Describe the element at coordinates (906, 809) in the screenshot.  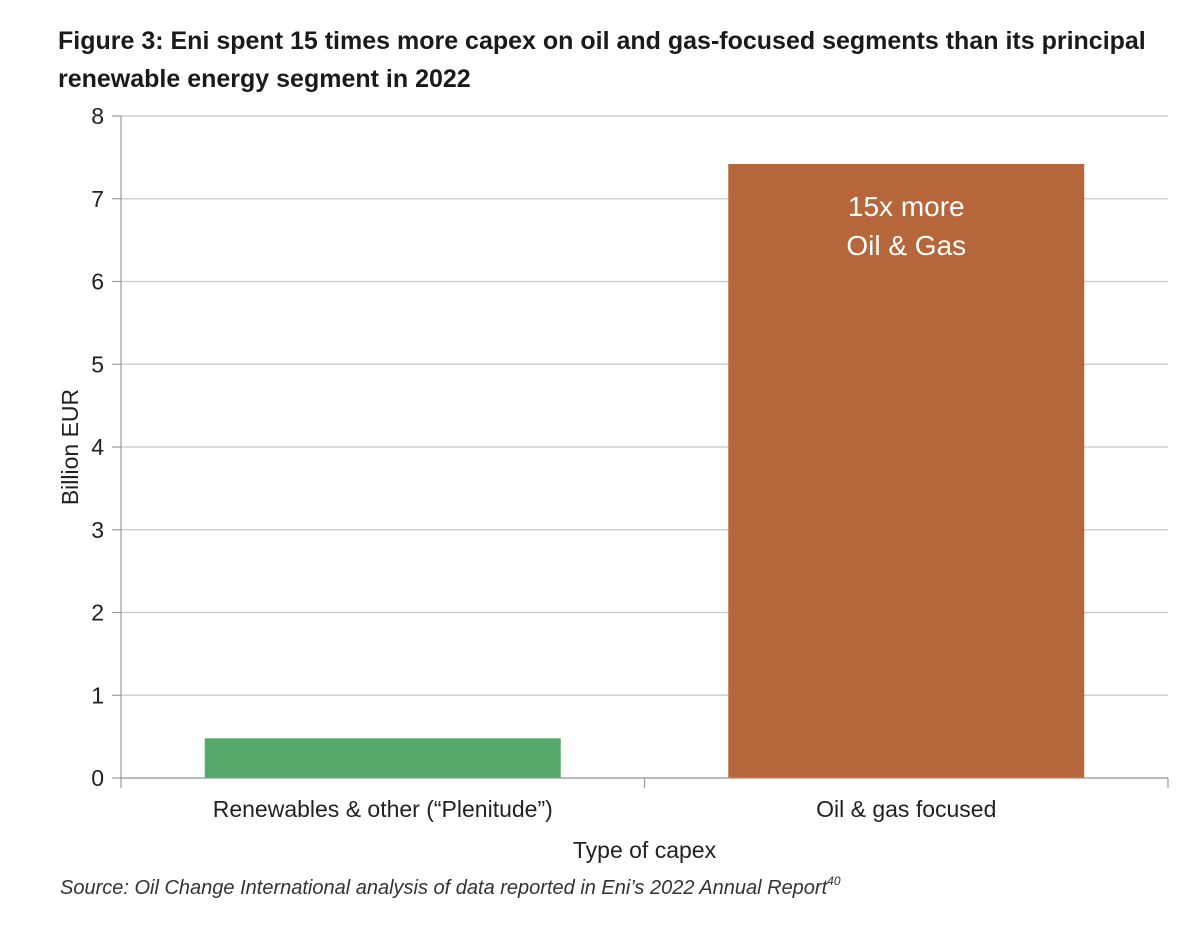
I see `x-tick-label: Oil & gas focused` at that location.